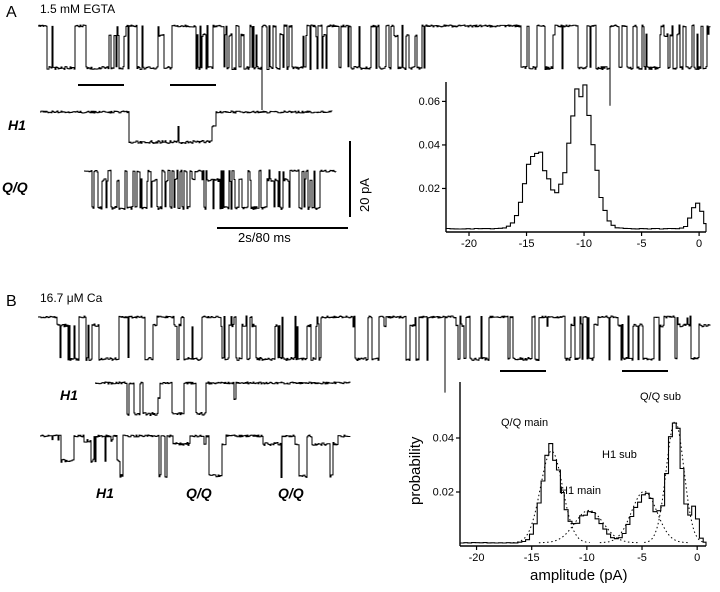  I want to click on panel-b-histogram: 0.02 0.04 -20 -15 -10 -5 0, so click(570, 473).